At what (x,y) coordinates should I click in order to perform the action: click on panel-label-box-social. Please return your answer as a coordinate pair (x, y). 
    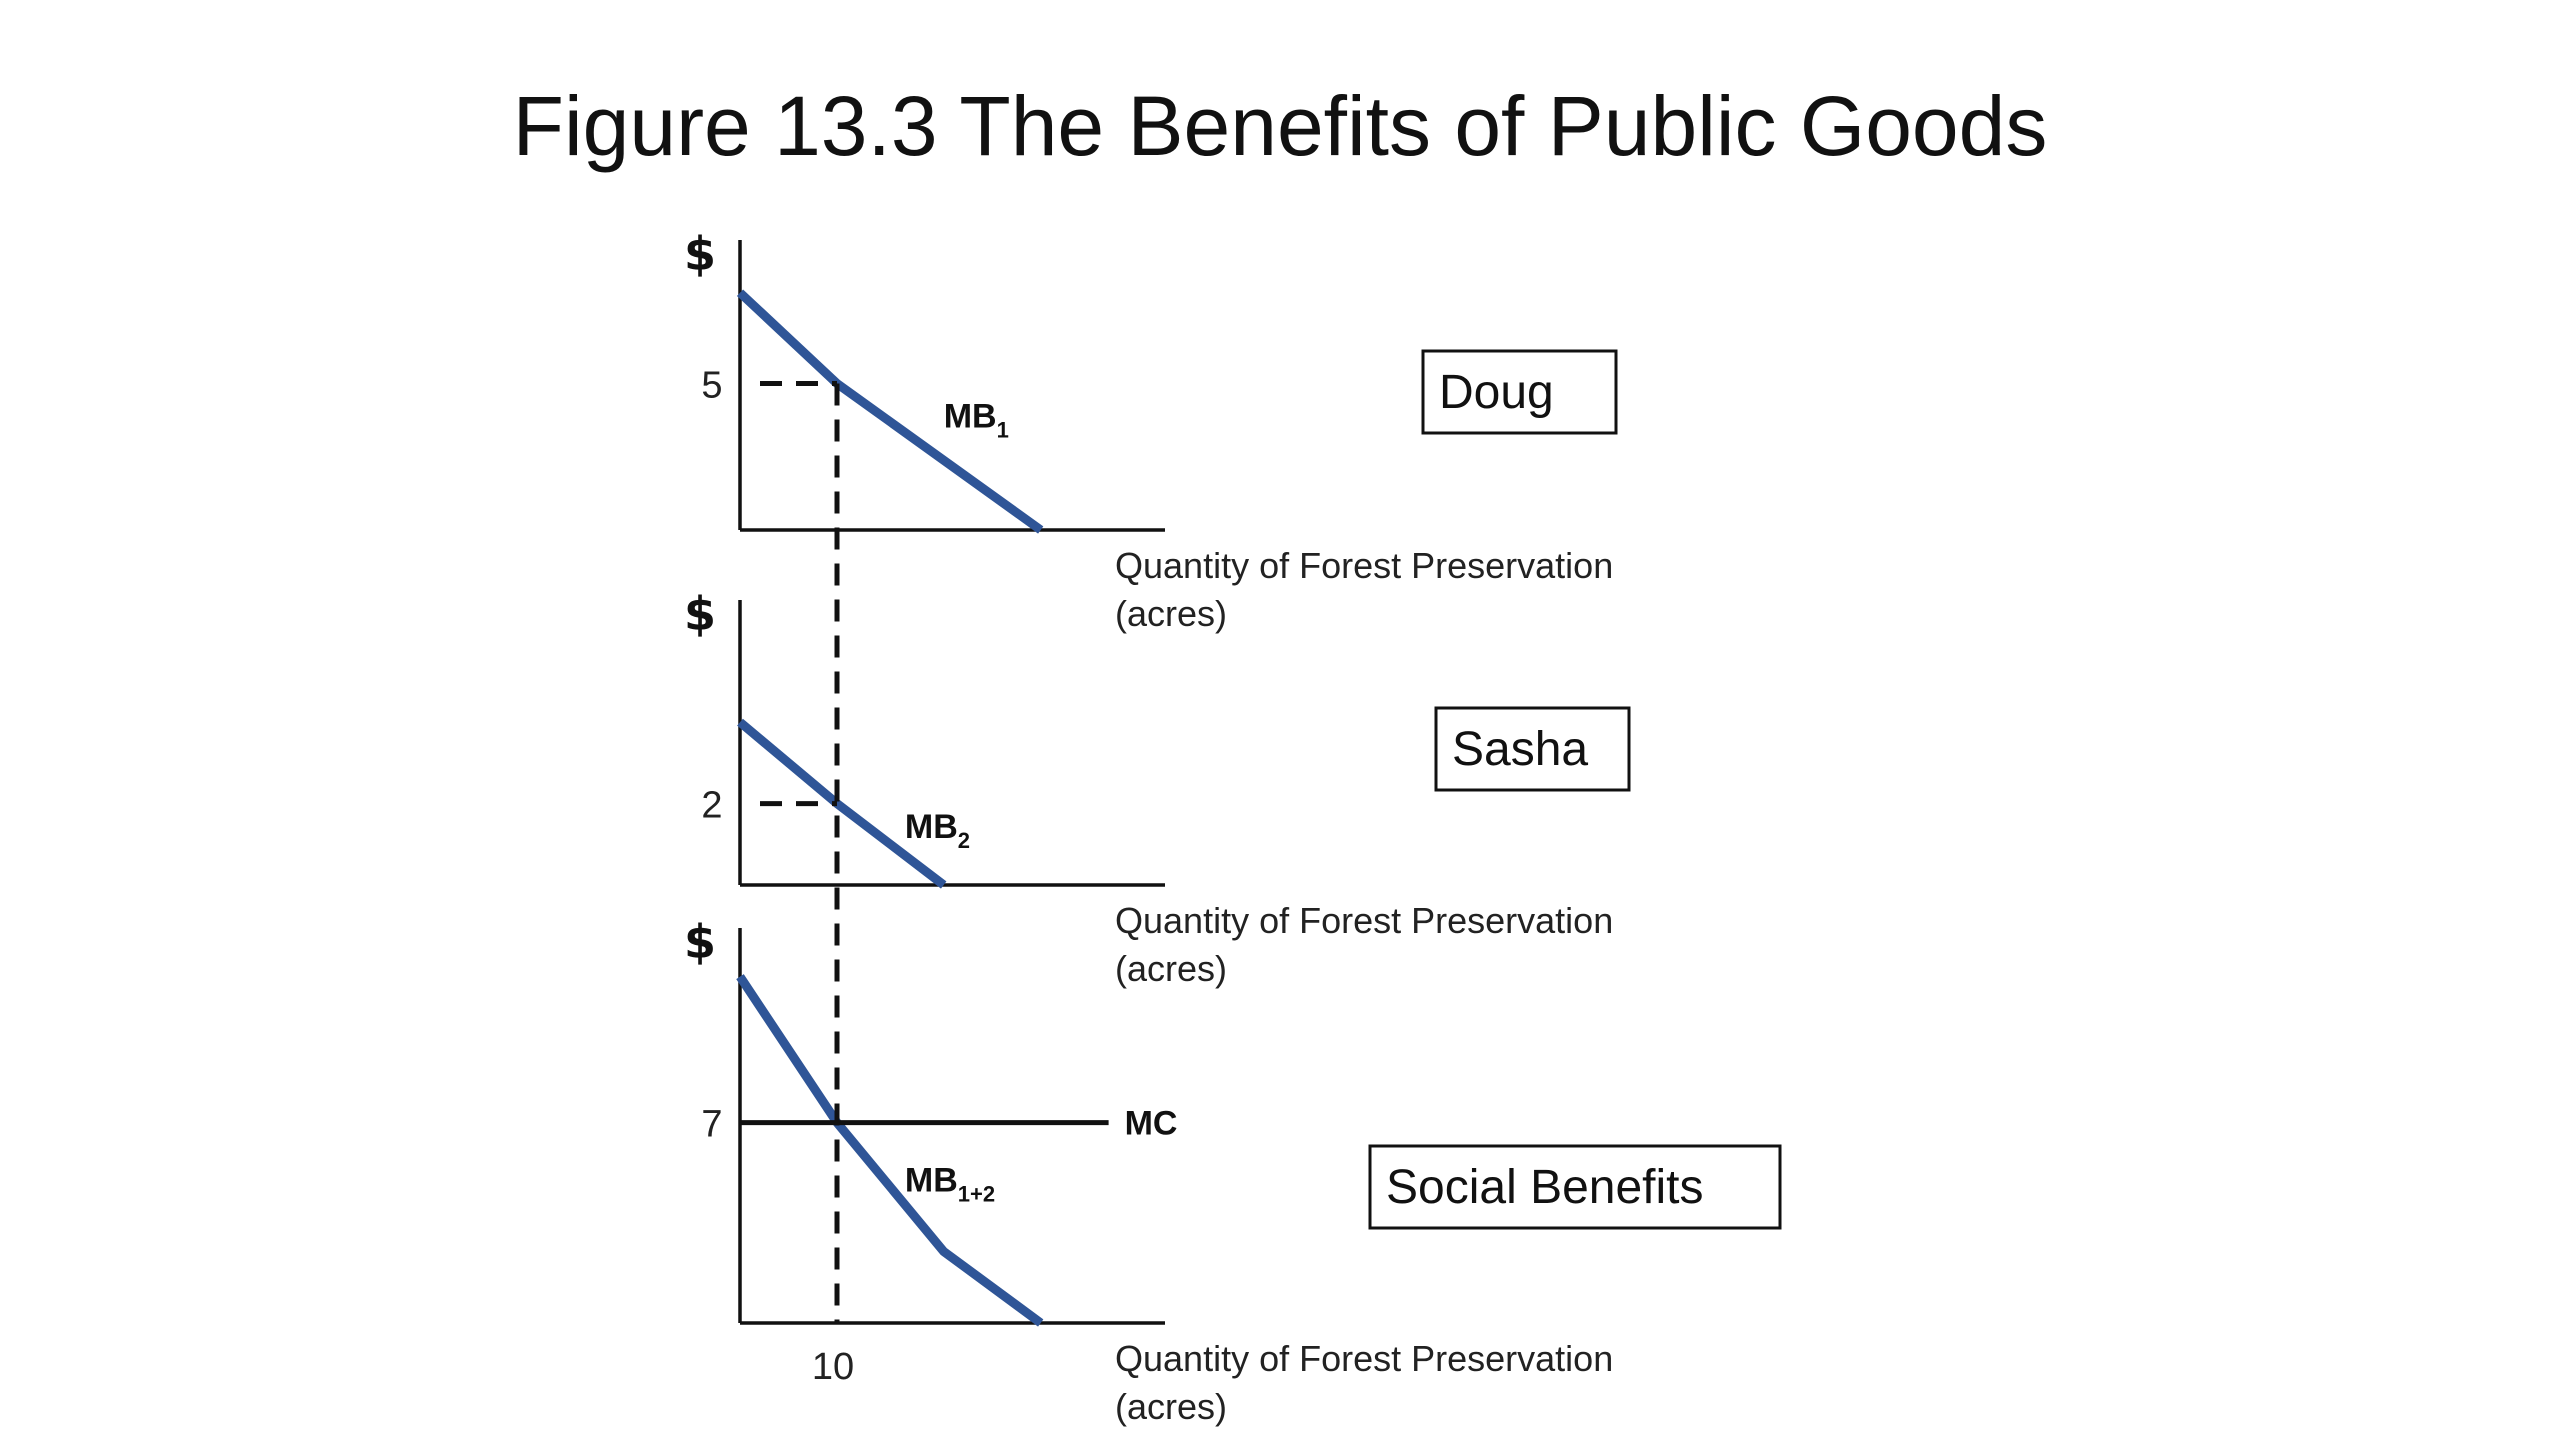
    Looking at the image, I should click on (1575, 1187).